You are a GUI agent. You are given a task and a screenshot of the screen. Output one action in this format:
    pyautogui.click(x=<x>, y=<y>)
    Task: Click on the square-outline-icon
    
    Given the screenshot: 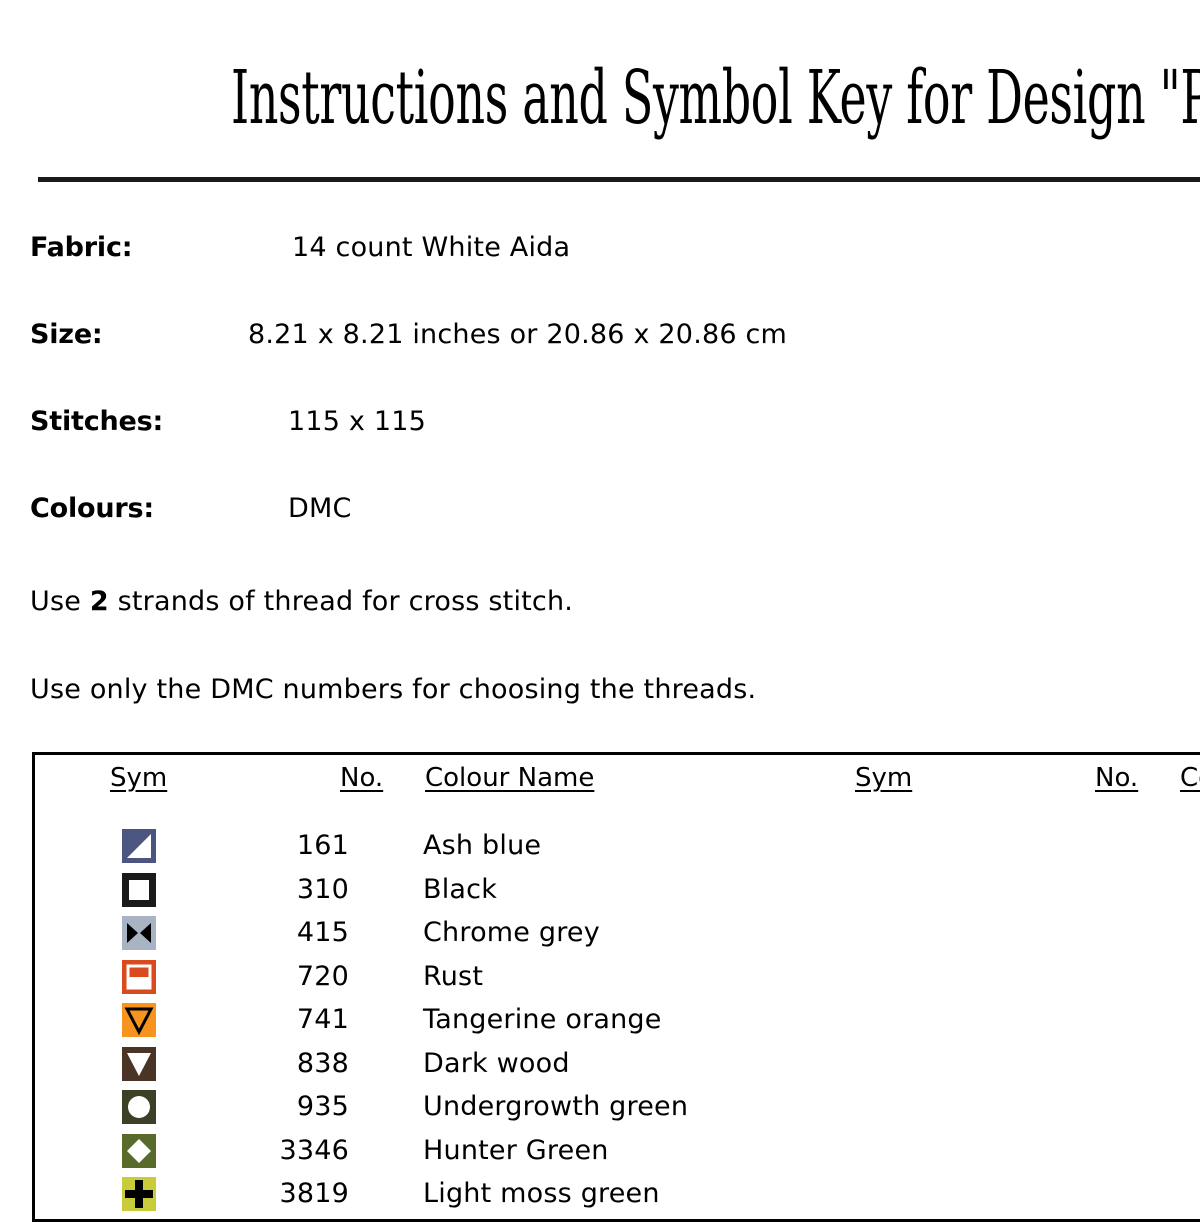 What is the action you would take?
    pyautogui.click(x=139, y=890)
    